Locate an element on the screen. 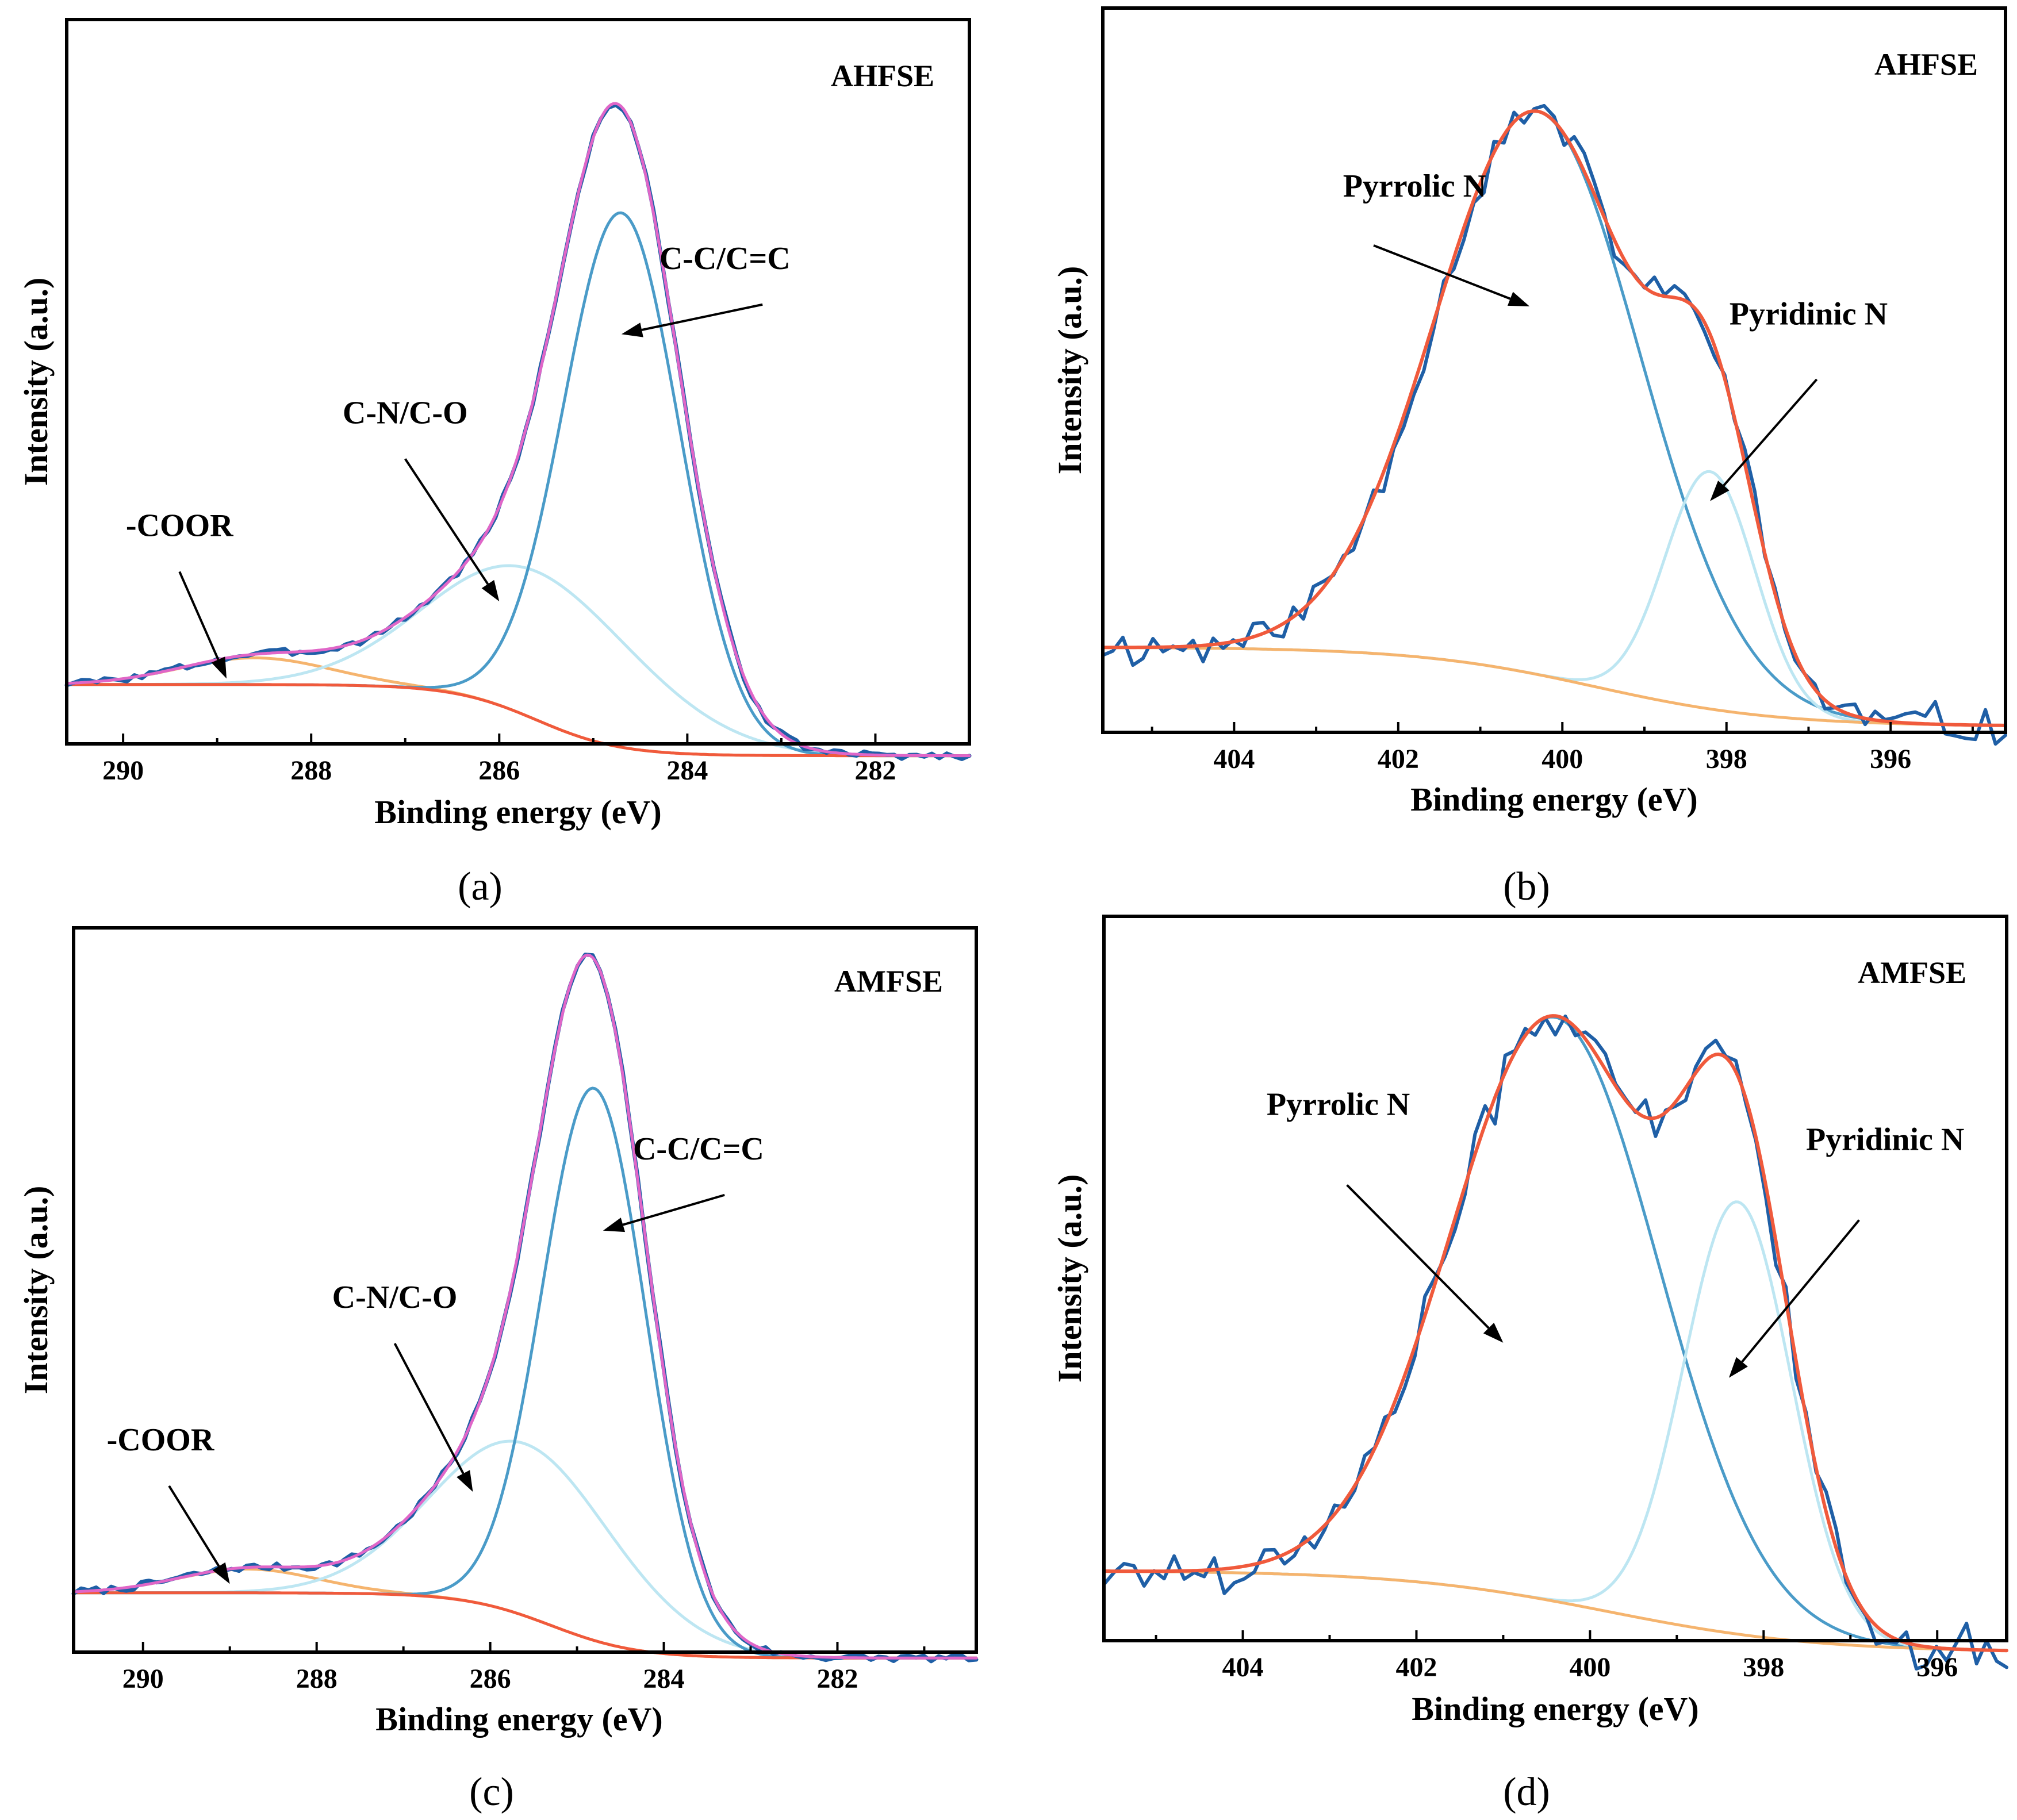 This screenshot has height=1820, width=2017. panel-b-x-tick-label: 396 is located at coordinates (1891, 759).